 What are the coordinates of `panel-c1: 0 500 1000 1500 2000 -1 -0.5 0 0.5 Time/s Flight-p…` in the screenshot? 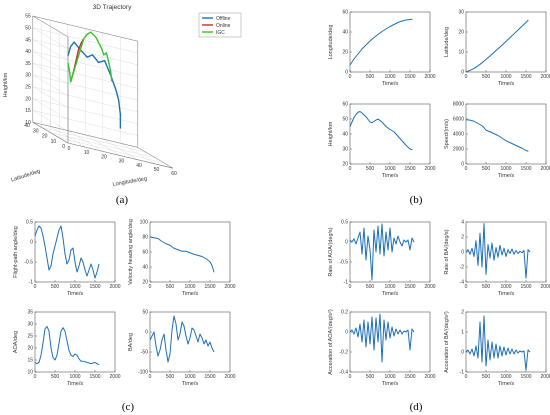 It's located at (67, 258).